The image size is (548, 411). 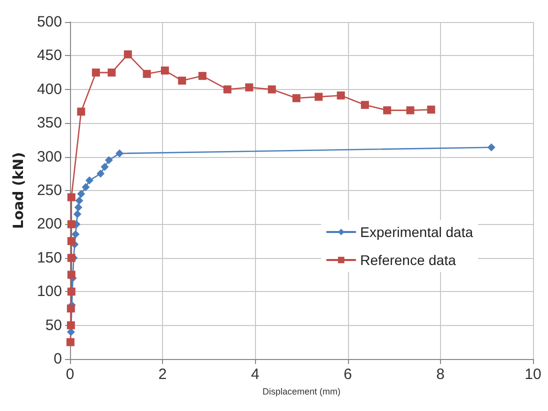 What do you see at coordinates (301, 391) in the screenshot?
I see `x-axis-title: Displacement (mm)` at bounding box center [301, 391].